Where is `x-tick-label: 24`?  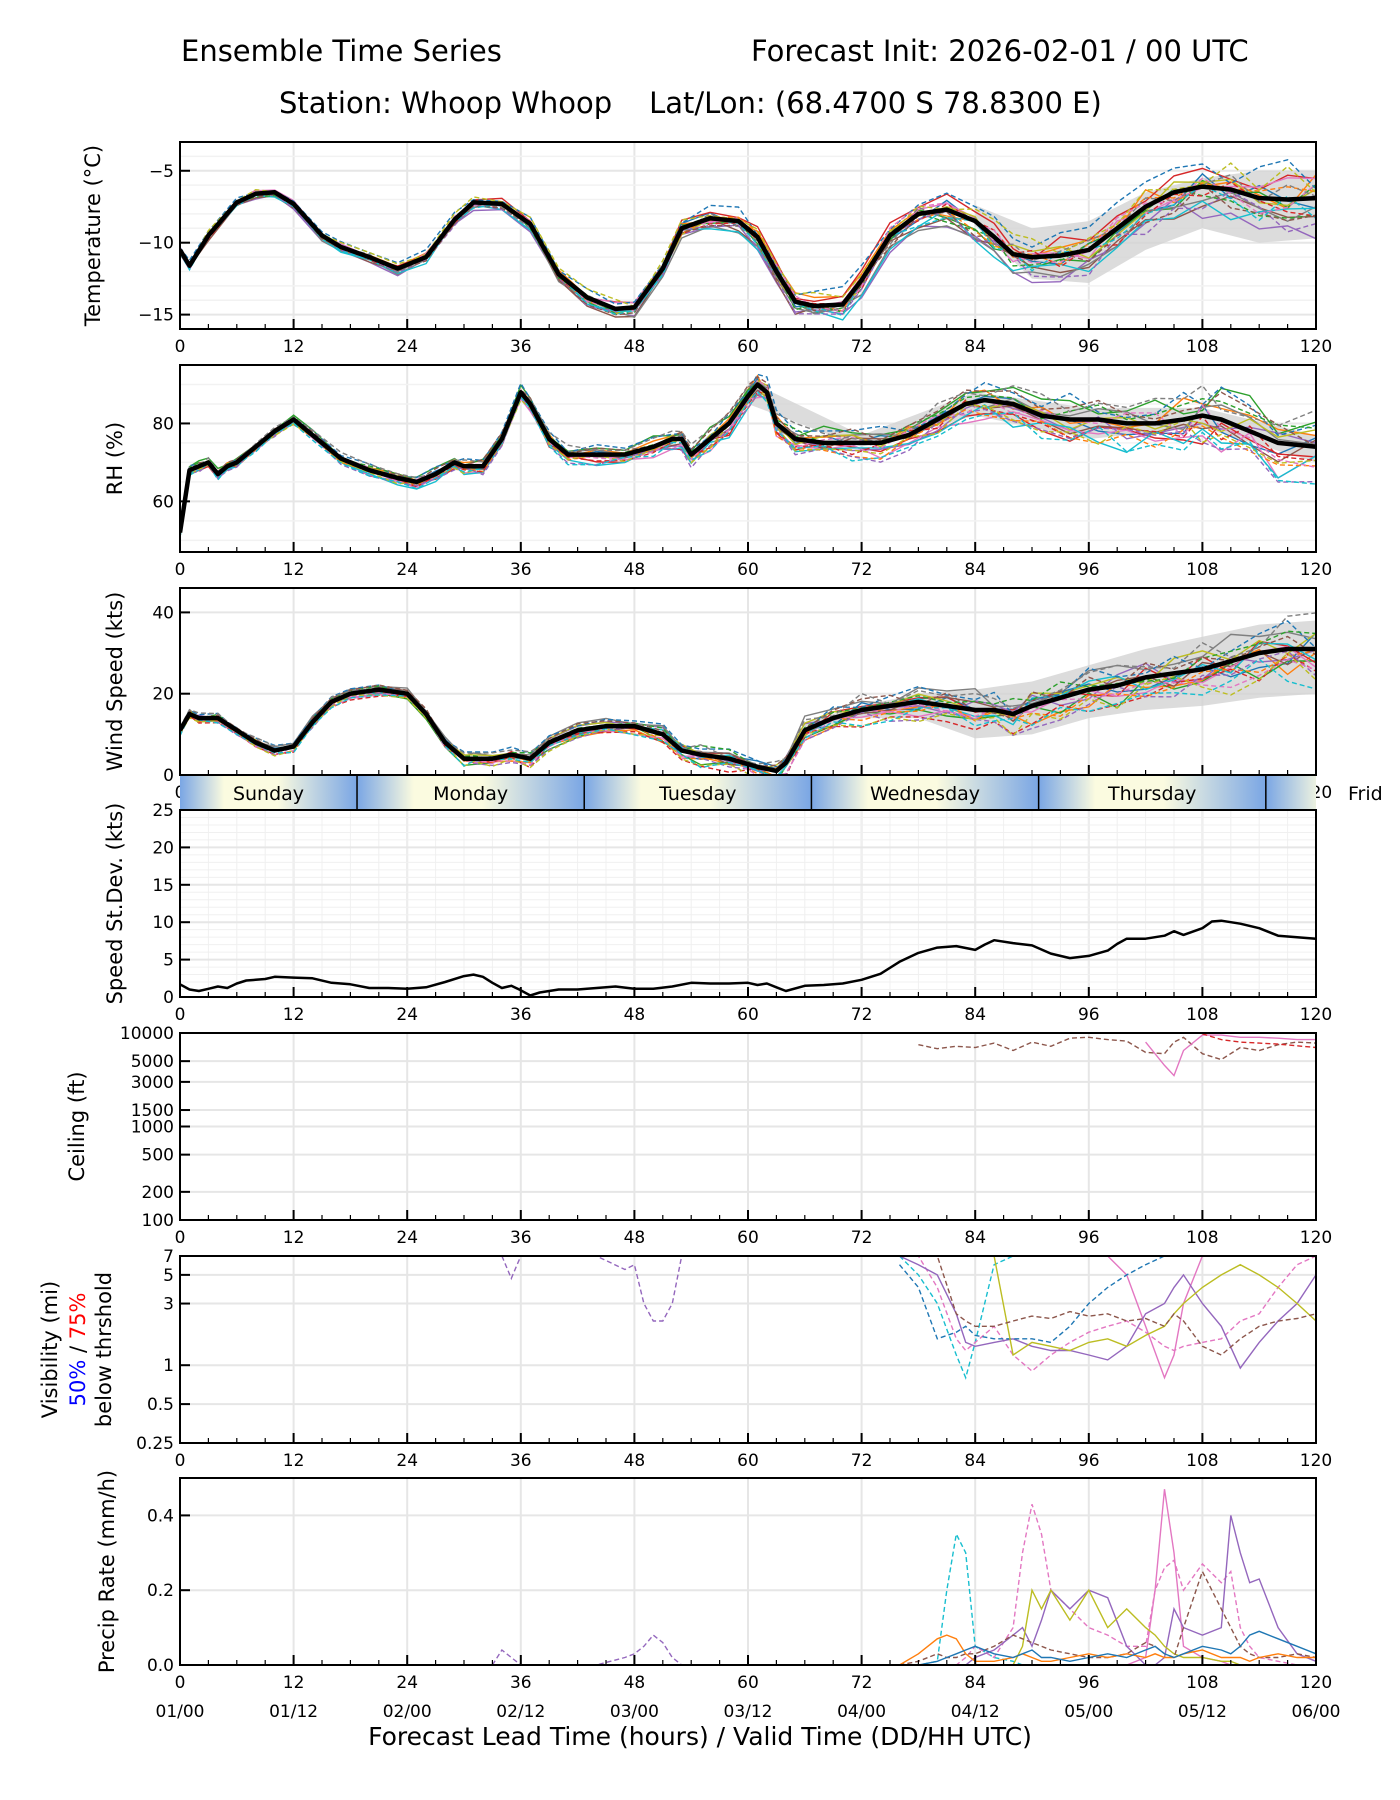 x-tick-label: 24 is located at coordinates (407, 1238).